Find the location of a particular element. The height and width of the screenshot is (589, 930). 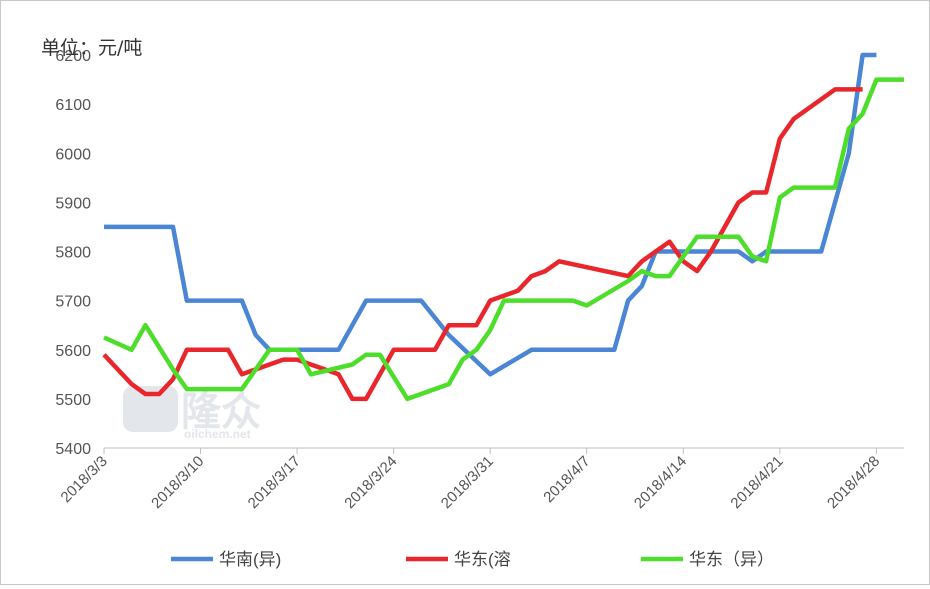

x-tick-label: 2018/3/24 is located at coordinates (370, 482).